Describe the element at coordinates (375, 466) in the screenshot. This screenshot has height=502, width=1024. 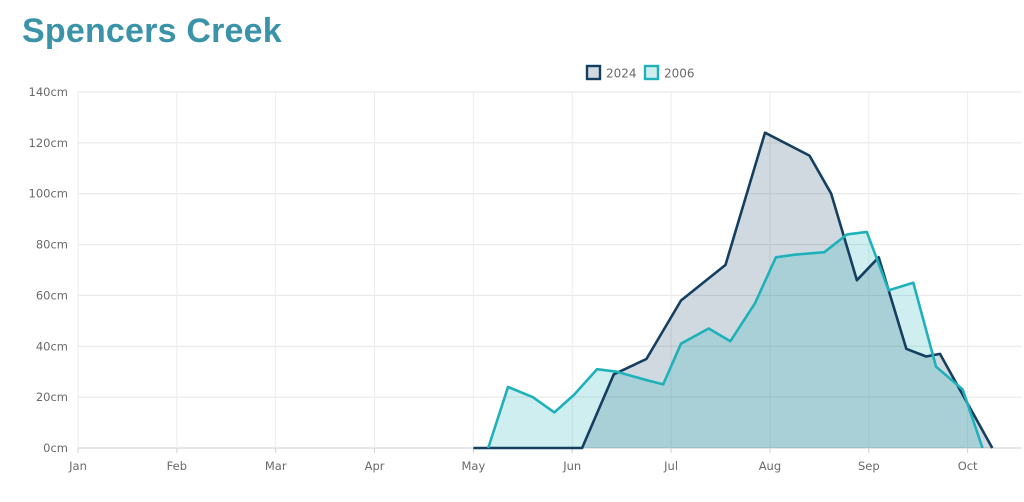
I see `x-tick-label: Apr` at that location.